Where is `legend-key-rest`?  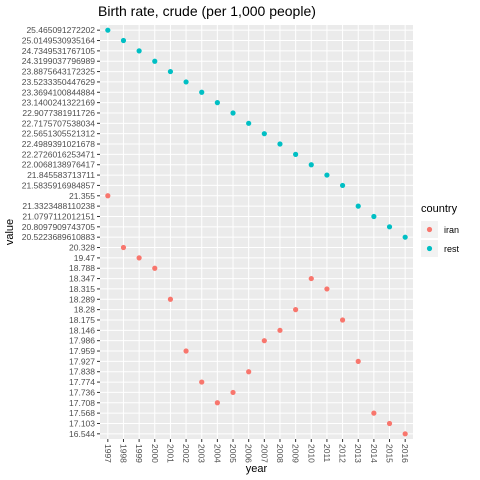
legend-key-rest is located at coordinates (429, 248).